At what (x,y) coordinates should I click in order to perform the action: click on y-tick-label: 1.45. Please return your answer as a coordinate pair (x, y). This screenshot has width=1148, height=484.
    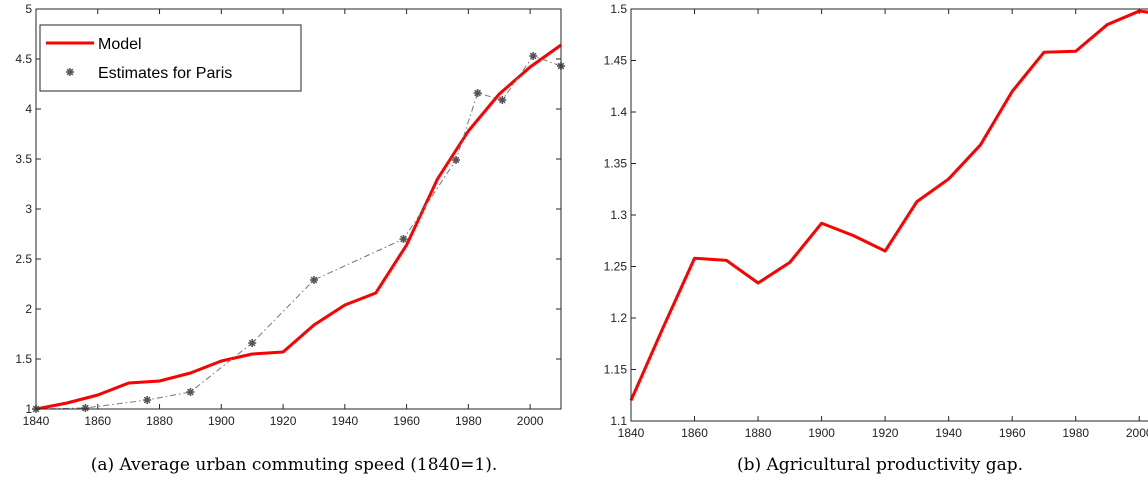
    Looking at the image, I should click on (616, 61).